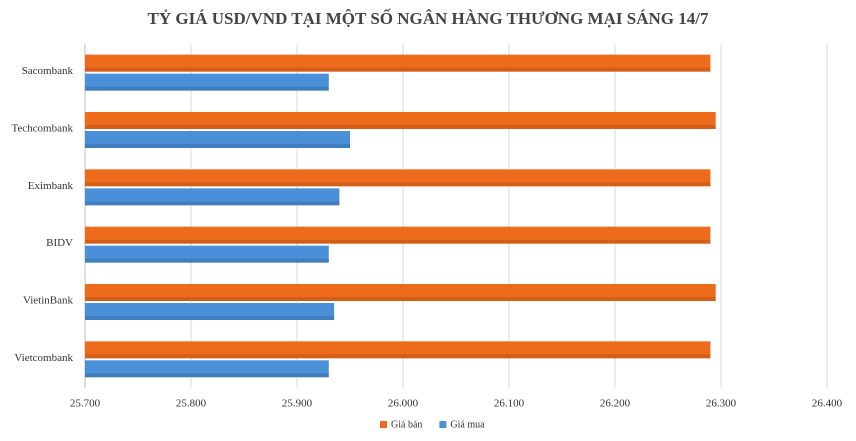  I want to click on y-tick-label: Eximbank, so click(51, 186).